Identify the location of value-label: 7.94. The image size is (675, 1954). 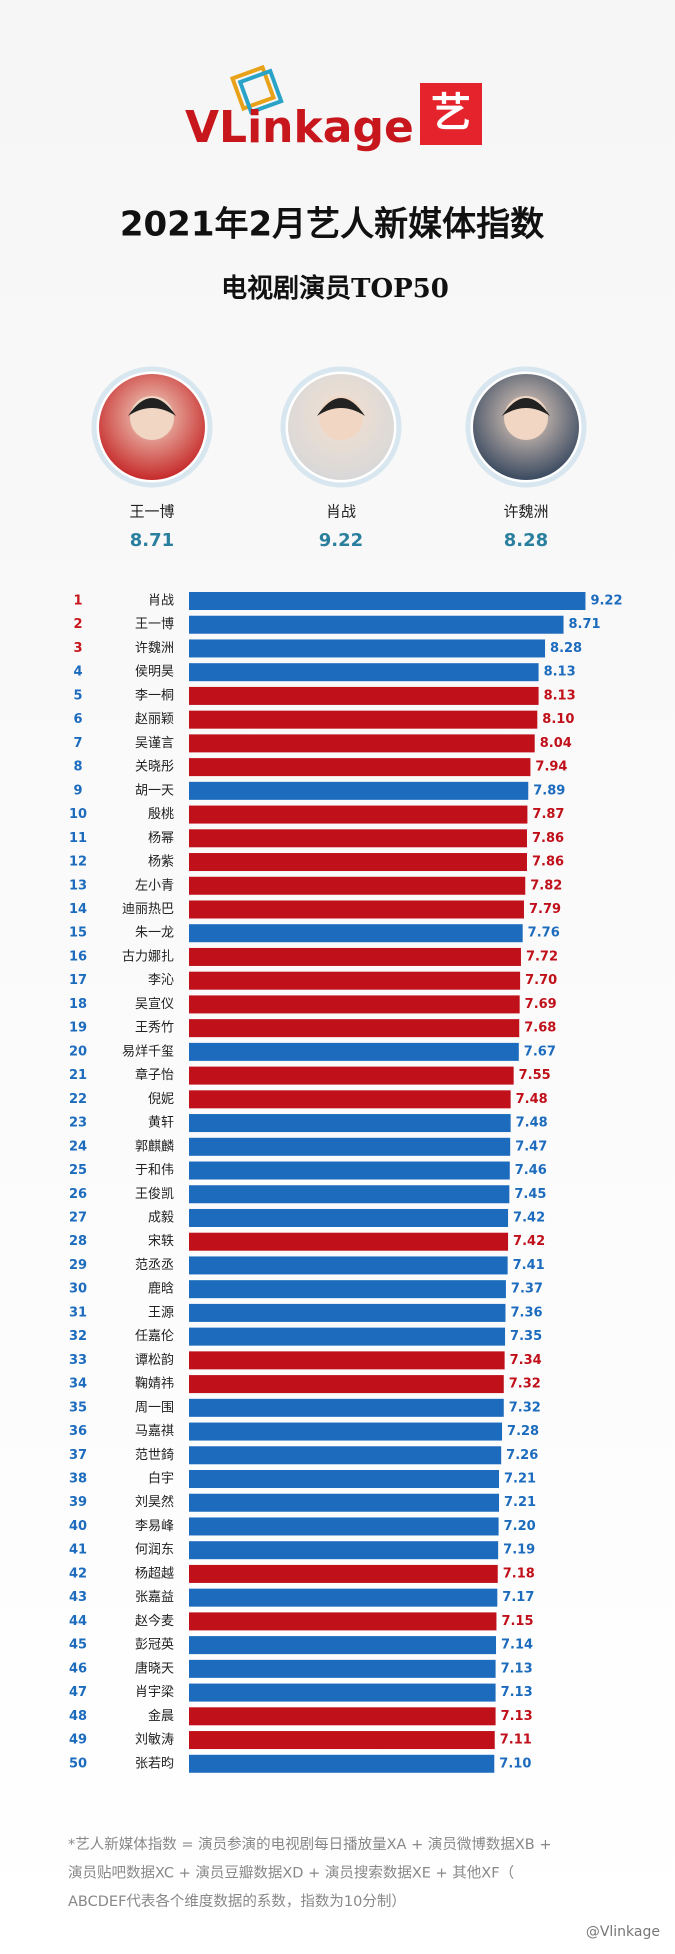
(551, 767).